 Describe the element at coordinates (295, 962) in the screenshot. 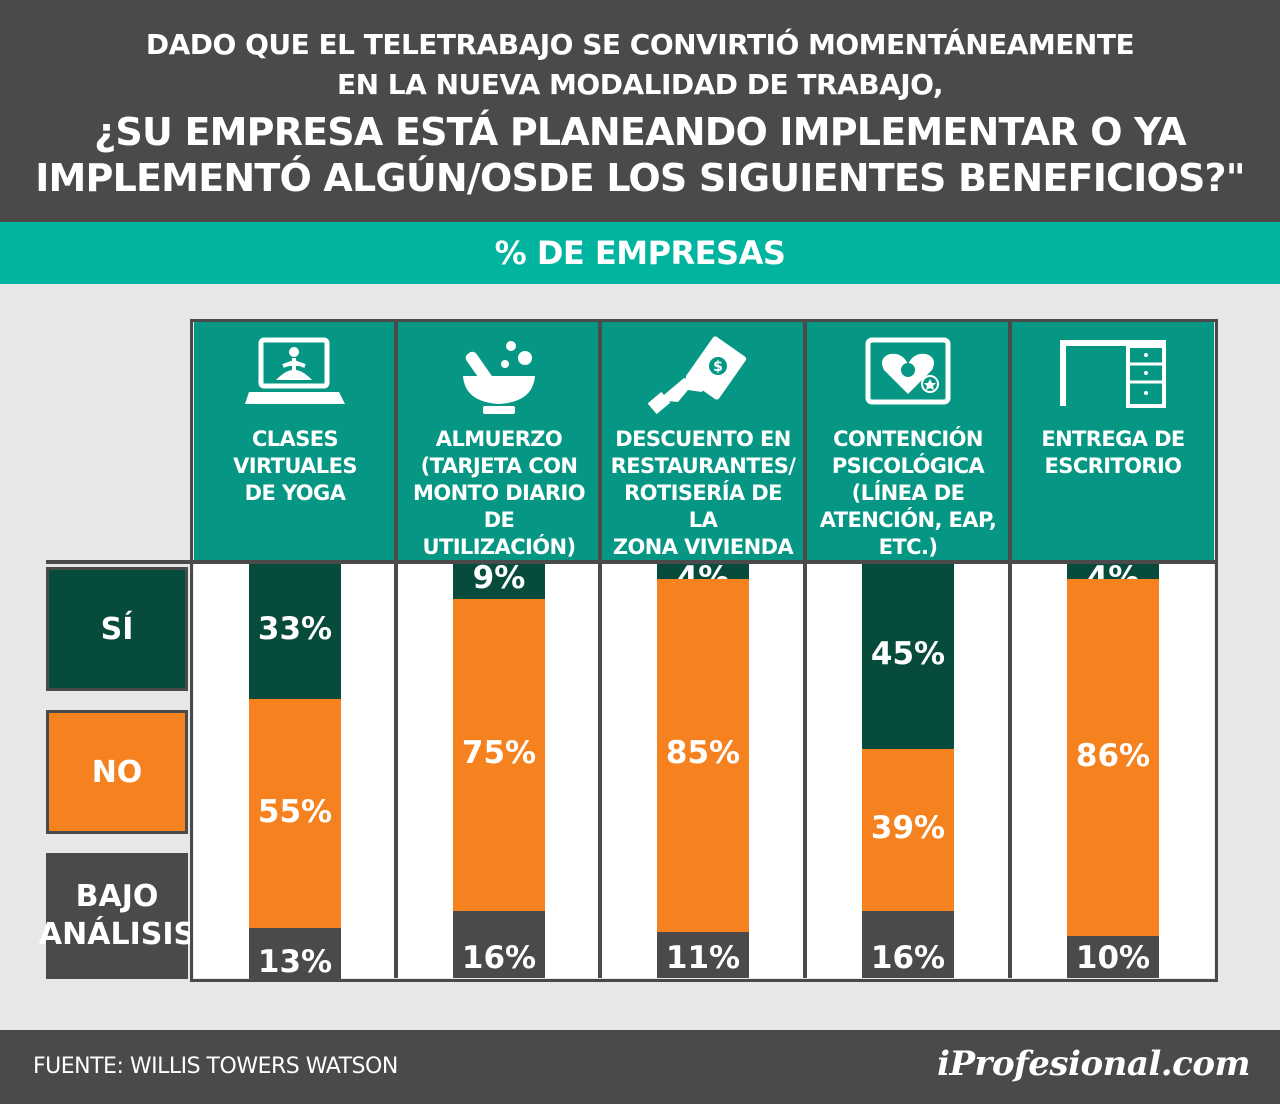

I see `data-label: 13%` at that location.